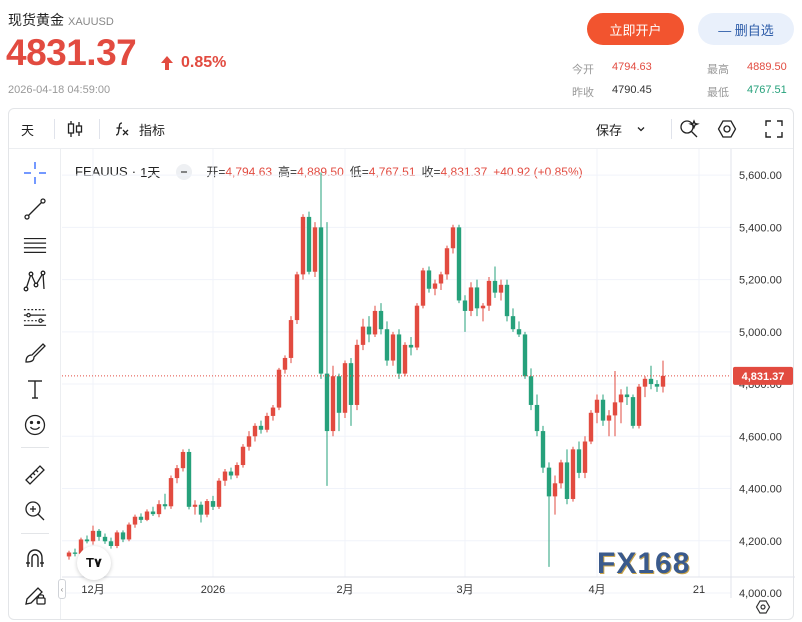 The image size is (802, 622). Describe the element at coordinates (27, 129) in the screenshot. I see `interval-selector: 天` at that location.